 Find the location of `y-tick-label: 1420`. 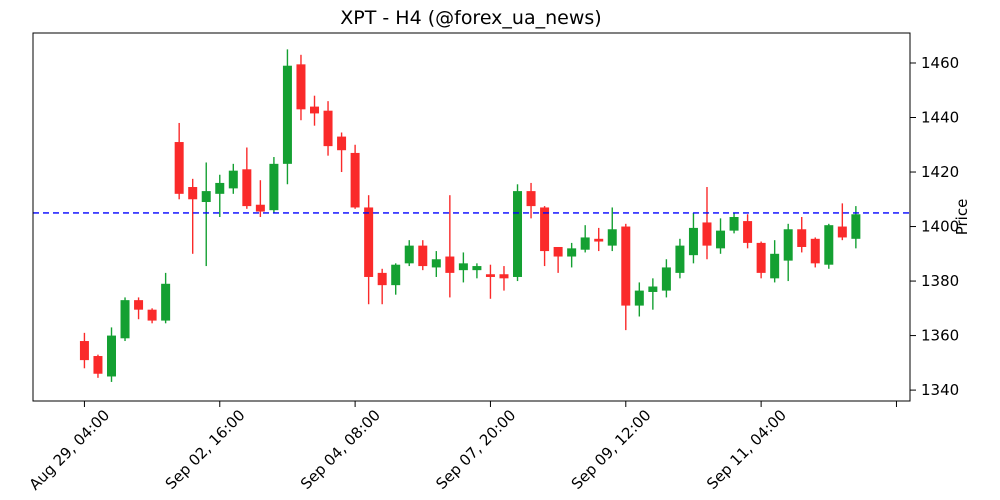

y-tick-label: 1420 is located at coordinates (940, 172).